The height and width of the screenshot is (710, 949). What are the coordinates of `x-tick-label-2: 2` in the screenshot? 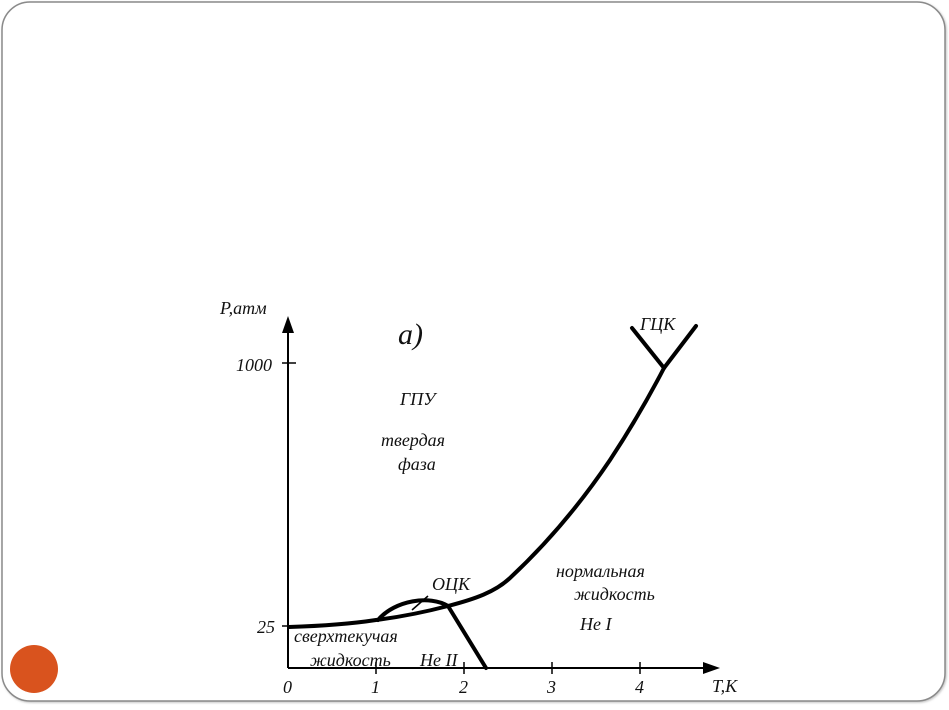 It's located at (463, 687).